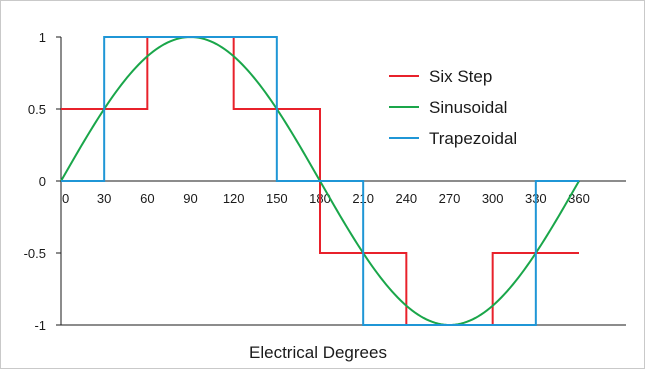 This screenshot has width=645, height=370. I want to click on x-tick-label: 150, so click(277, 198).